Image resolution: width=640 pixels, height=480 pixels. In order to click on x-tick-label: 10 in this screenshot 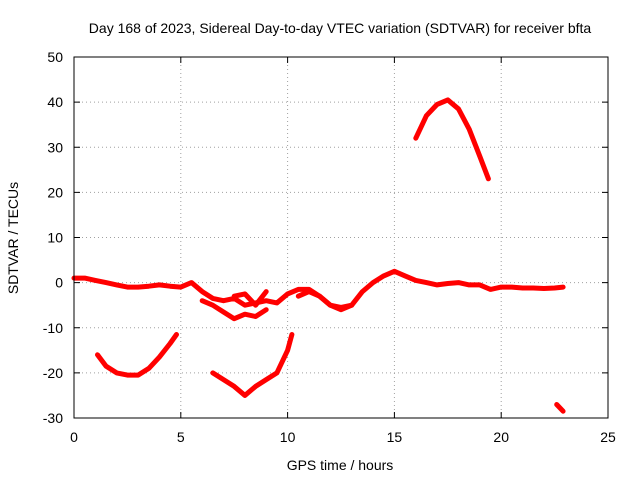, I will do `click(288, 437)`.